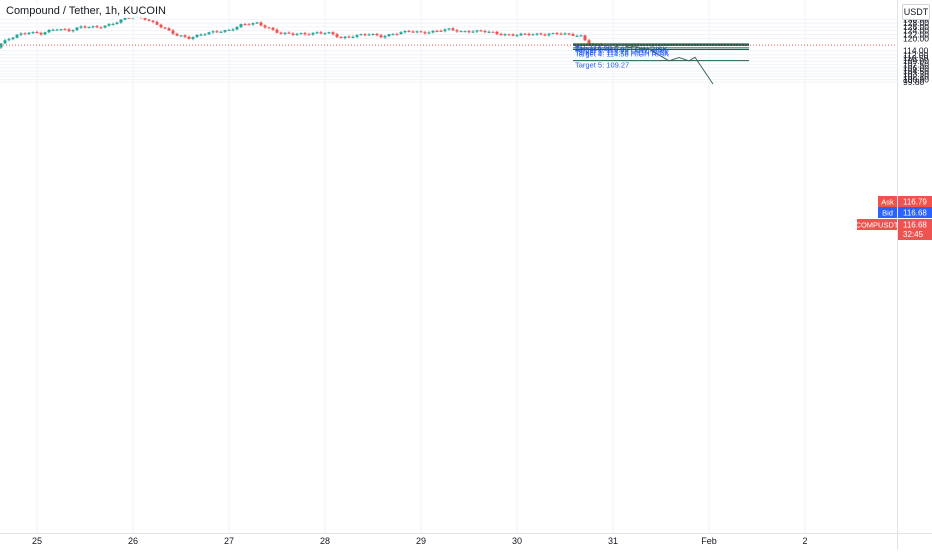 The image size is (932, 555). Describe the element at coordinates (914, 82) in the screenshot. I see `price-tick-label: 99.80` at that location.